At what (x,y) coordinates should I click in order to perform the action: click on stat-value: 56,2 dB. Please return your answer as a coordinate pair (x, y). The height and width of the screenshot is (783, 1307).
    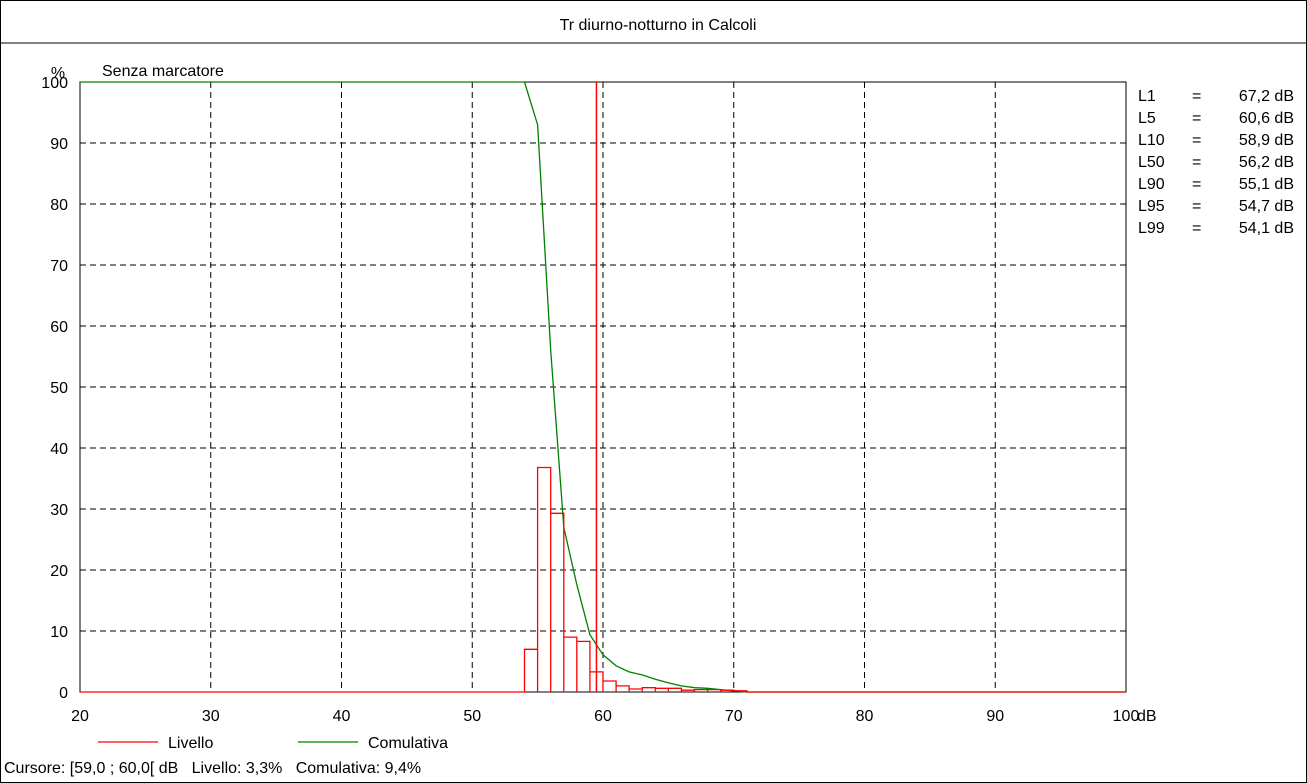
    Looking at the image, I should click on (1266, 162).